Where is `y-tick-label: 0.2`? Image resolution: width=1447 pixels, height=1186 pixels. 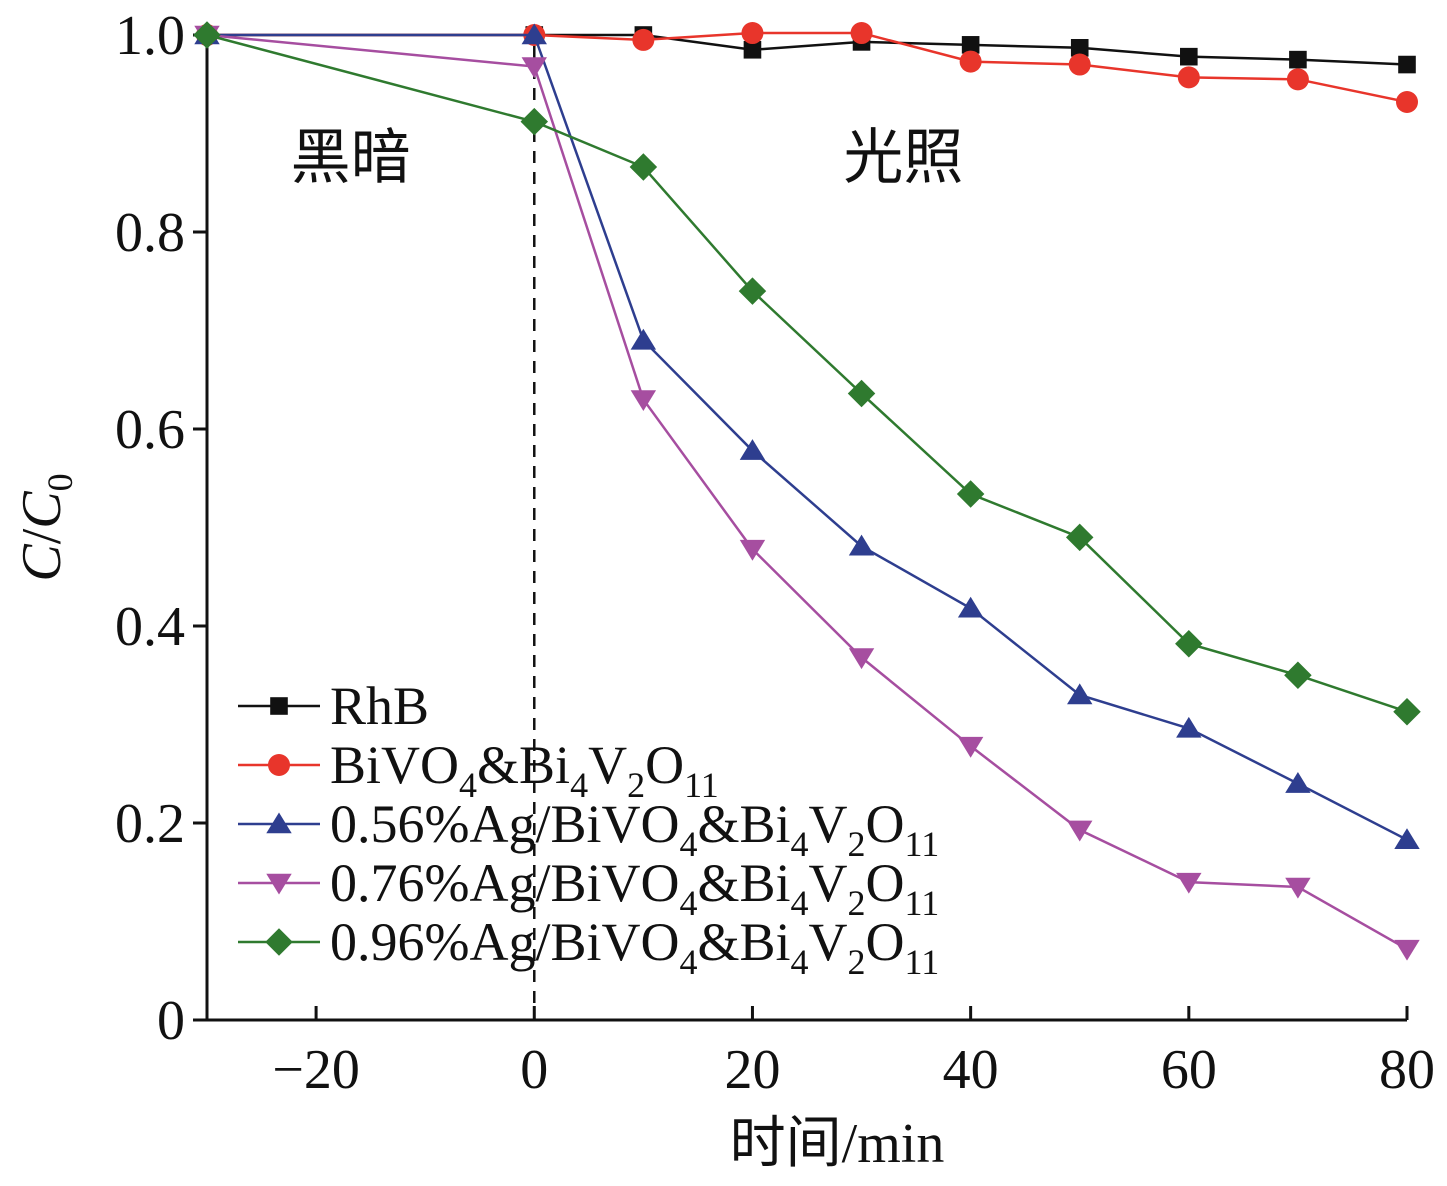 y-tick-label: 0.2 is located at coordinates (150, 824).